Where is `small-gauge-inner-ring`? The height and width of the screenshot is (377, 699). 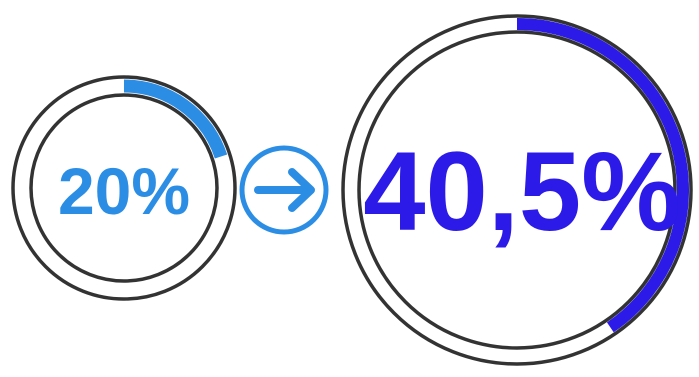
small-gauge-inner-ring is located at coordinates (124, 188).